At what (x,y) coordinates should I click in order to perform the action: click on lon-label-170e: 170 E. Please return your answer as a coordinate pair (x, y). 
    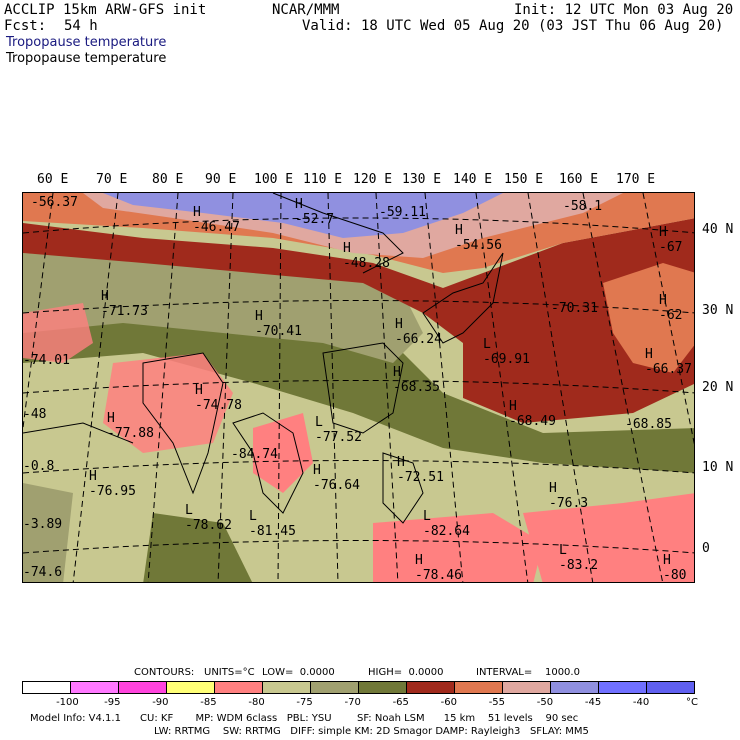
    Looking at the image, I should click on (636, 179).